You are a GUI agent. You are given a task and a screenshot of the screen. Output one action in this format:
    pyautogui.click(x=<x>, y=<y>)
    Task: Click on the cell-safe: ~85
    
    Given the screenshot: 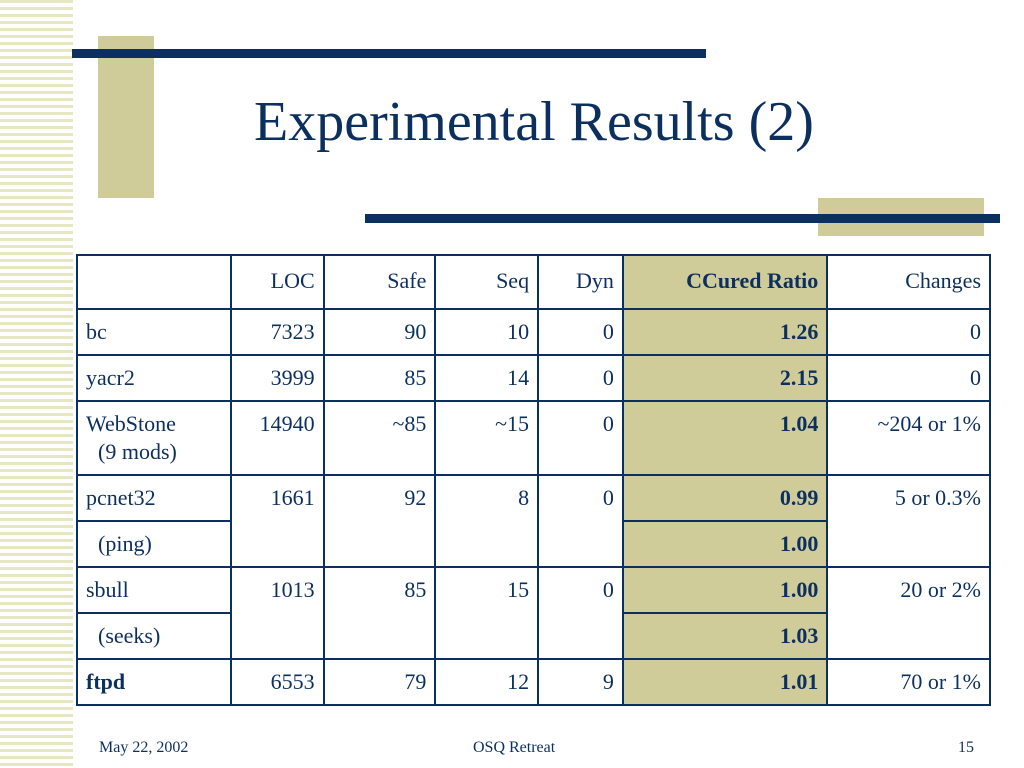 What is the action you would take?
    pyautogui.click(x=379, y=438)
    